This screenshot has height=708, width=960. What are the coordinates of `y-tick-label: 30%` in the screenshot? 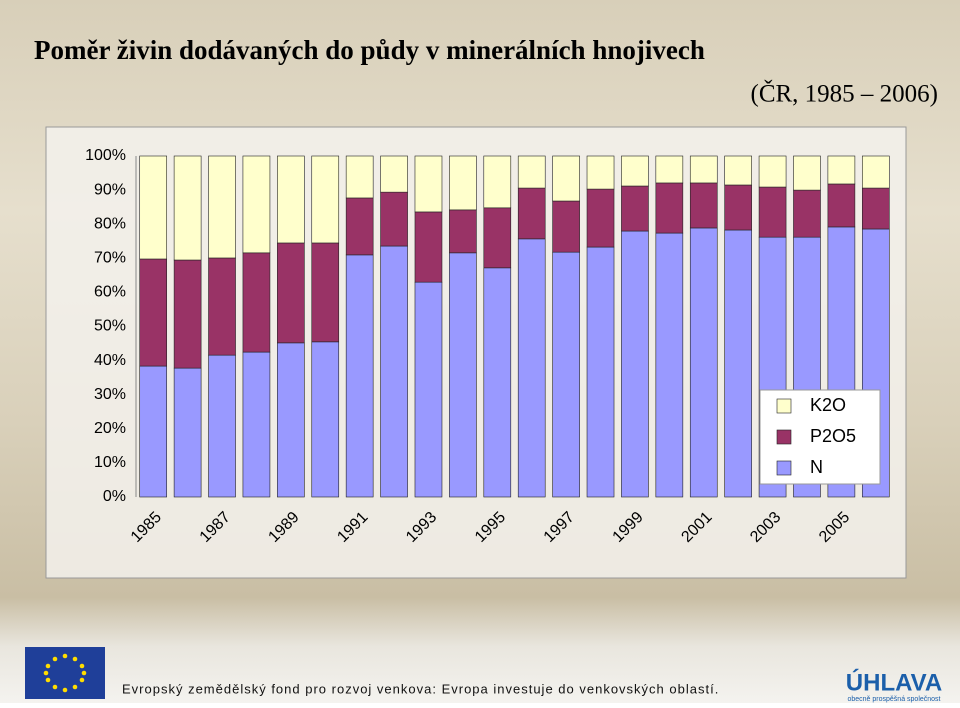 It's located at (110, 394).